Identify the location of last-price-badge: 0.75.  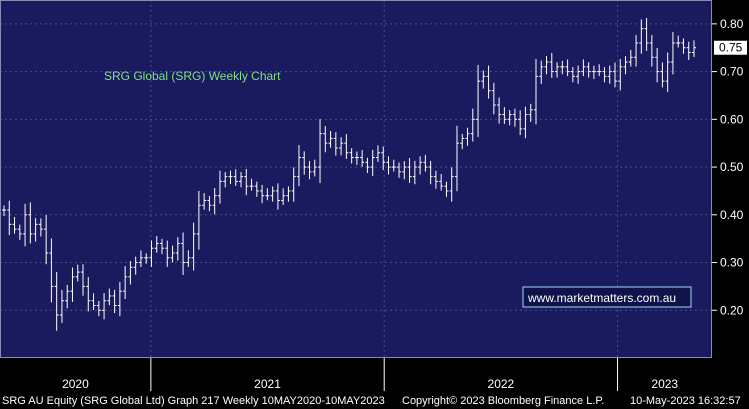
(730, 47).